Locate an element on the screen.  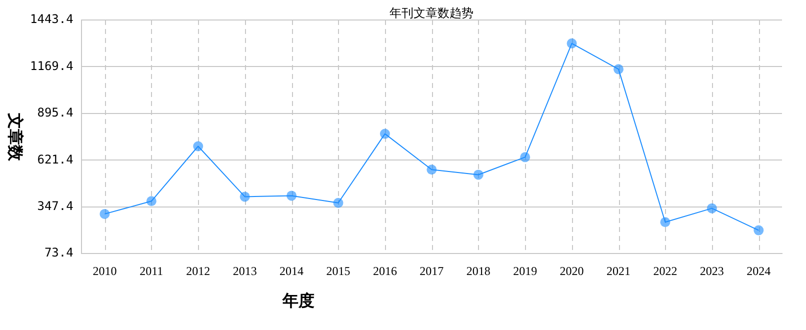
x-tick-label: 2016 is located at coordinates (384, 271).